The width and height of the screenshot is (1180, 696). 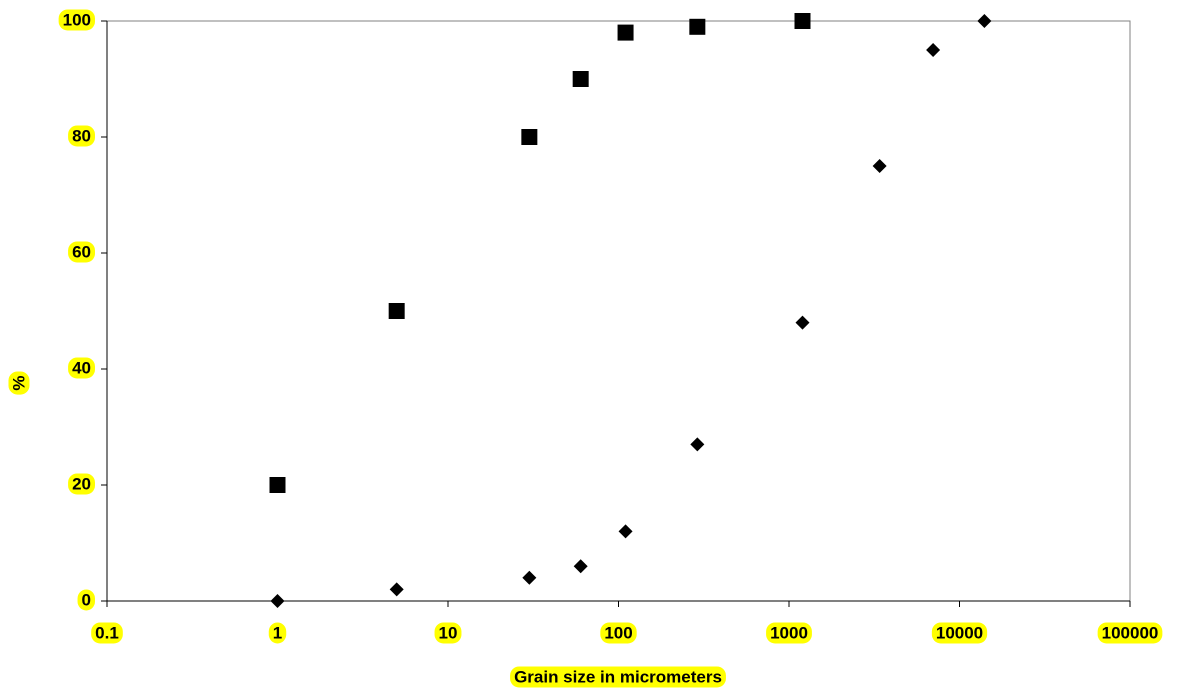 I want to click on x-axis-title: Grain size in micrometers, so click(x=618, y=676).